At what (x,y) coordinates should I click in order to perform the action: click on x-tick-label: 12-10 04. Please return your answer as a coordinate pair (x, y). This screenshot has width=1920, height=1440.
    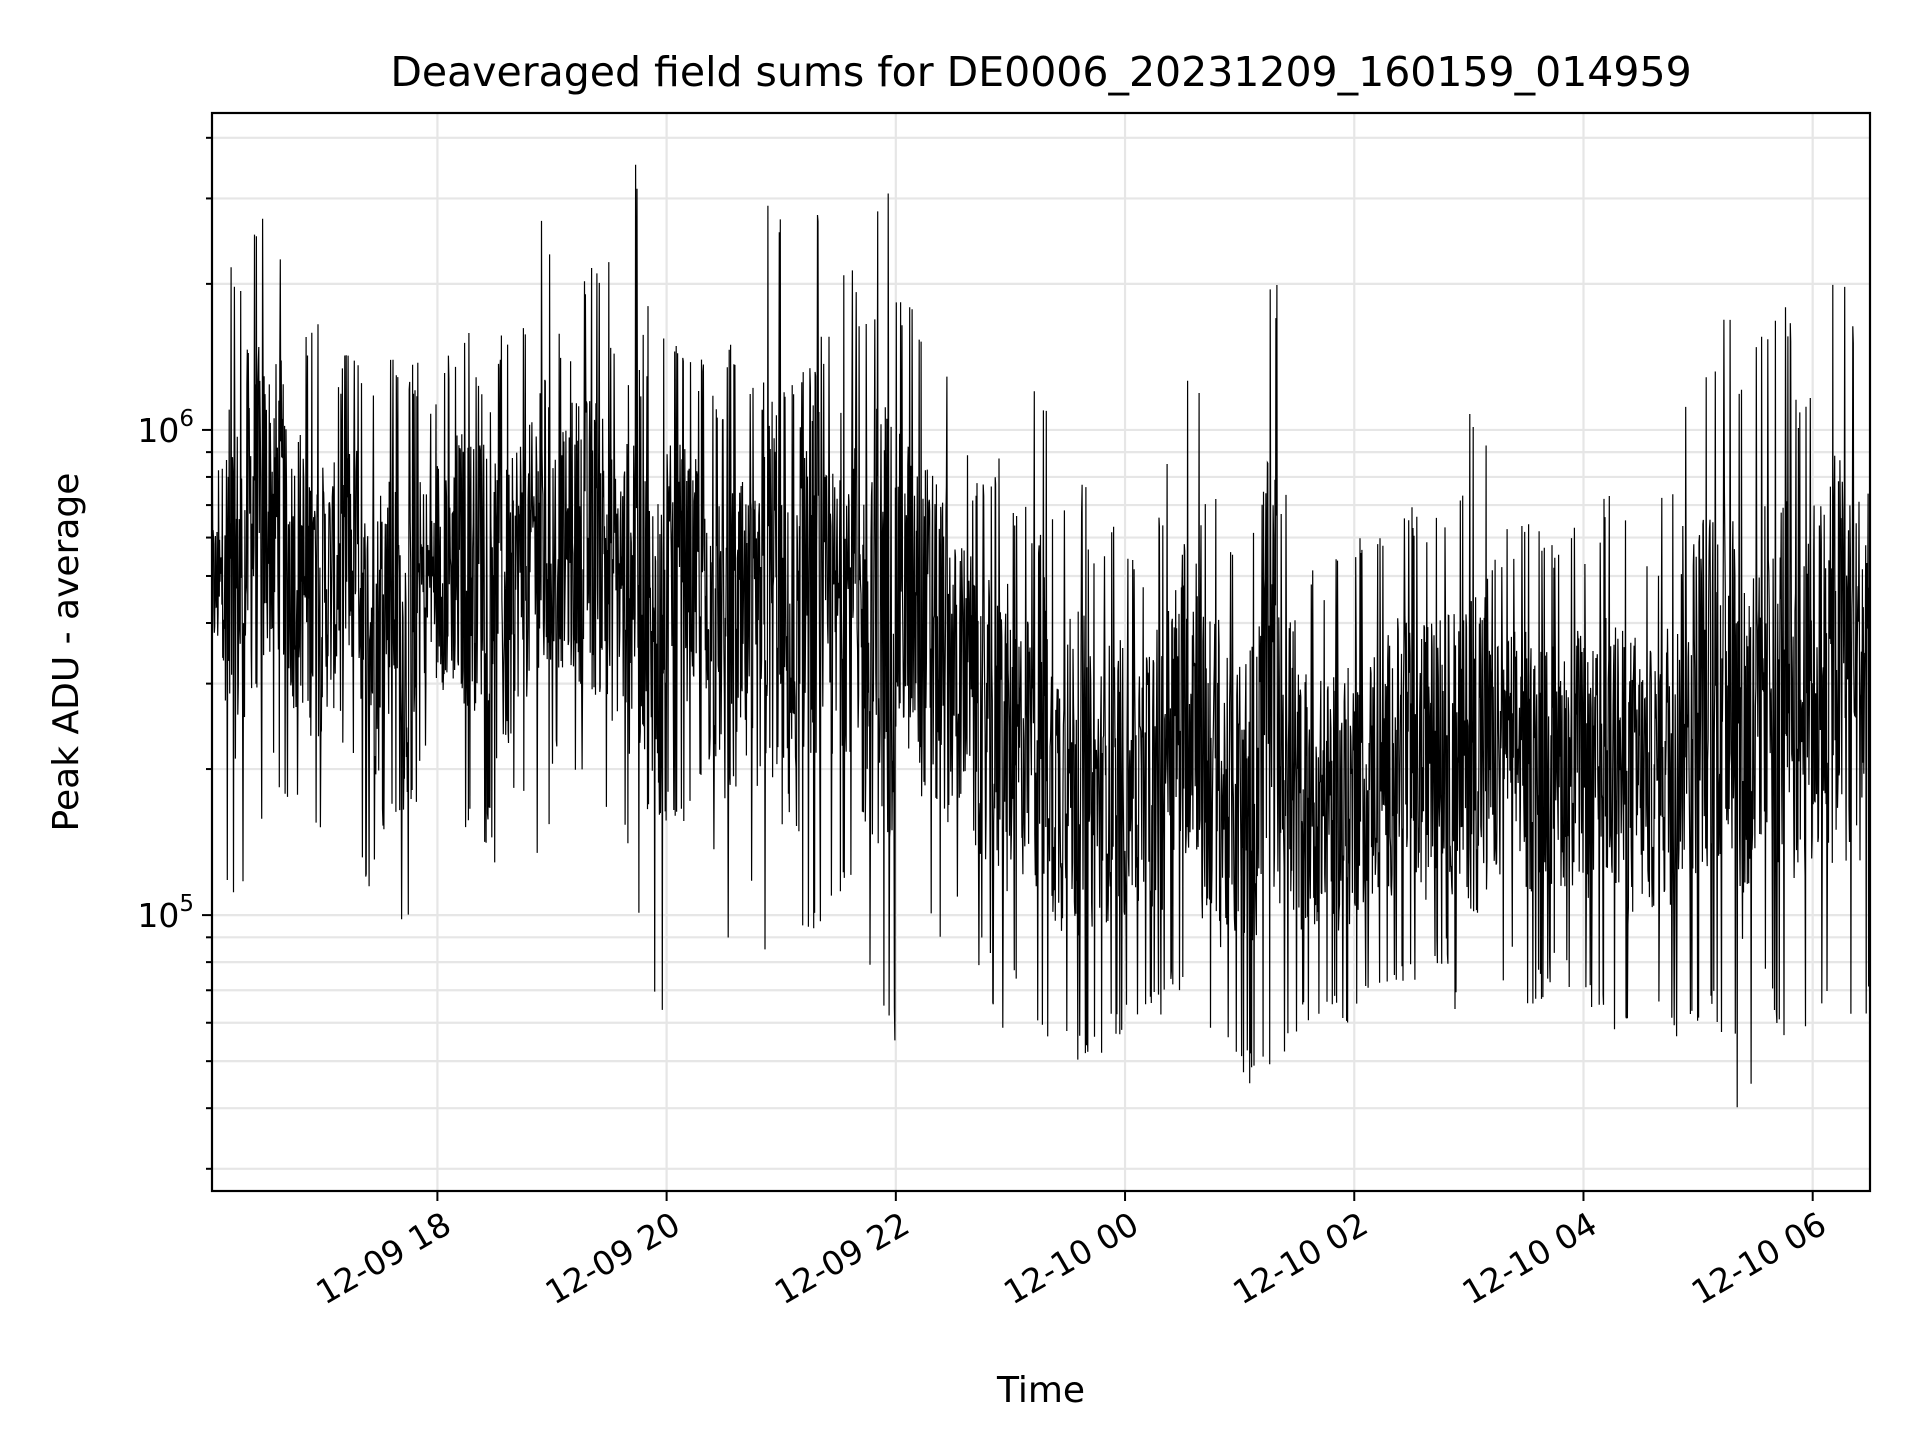
    Looking at the image, I should click on (1529, 1258).